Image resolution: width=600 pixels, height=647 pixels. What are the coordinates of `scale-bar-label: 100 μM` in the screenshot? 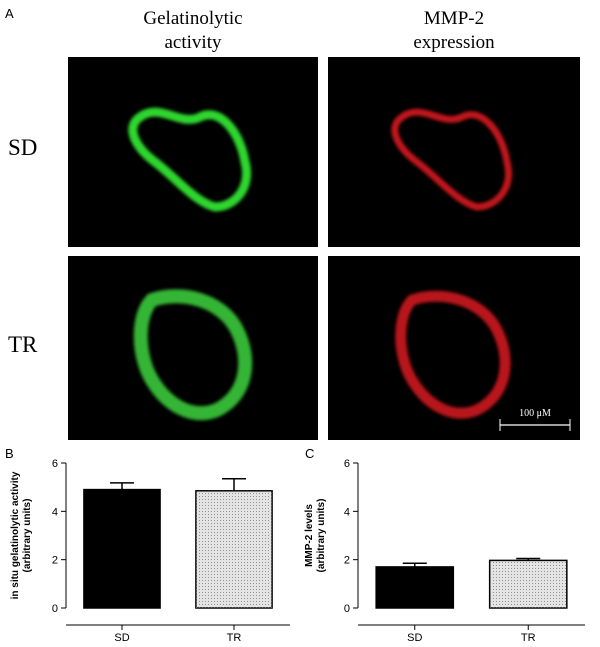 It's located at (535, 413).